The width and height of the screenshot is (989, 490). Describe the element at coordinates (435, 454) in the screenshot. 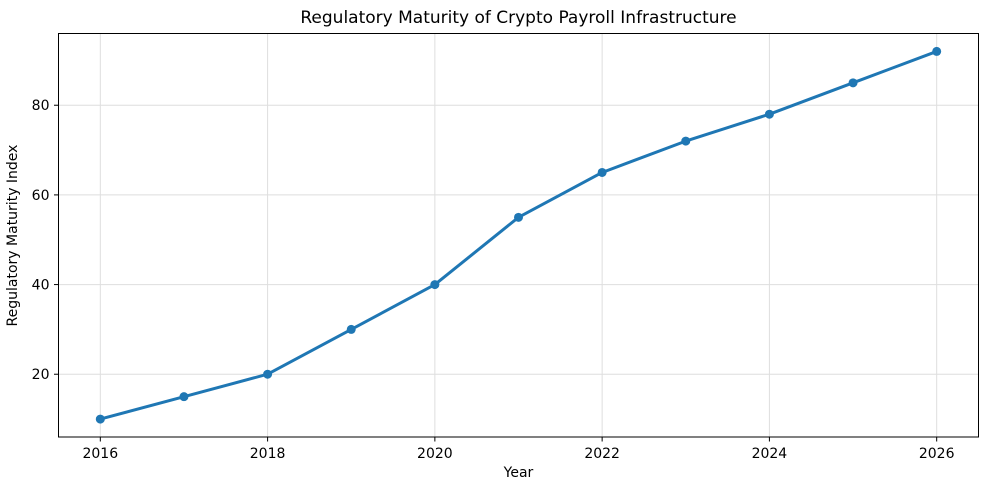

I see `x-tick-label: 2020` at that location.